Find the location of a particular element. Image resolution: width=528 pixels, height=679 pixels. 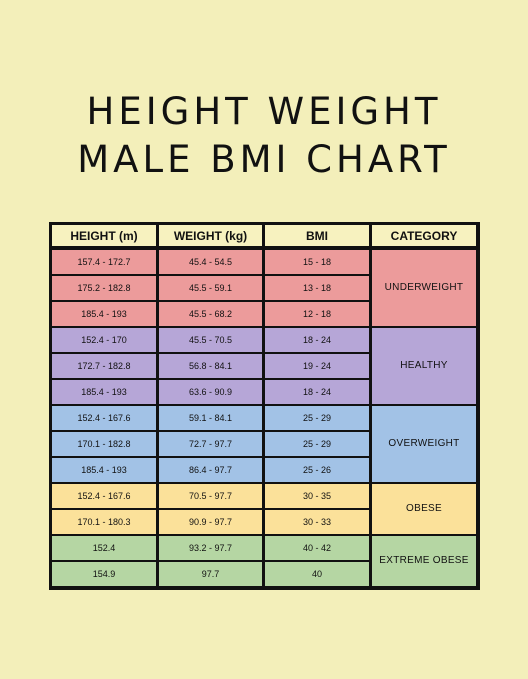

height-cell: 172.7 - 182.8 is located at coordinates (104, 366).